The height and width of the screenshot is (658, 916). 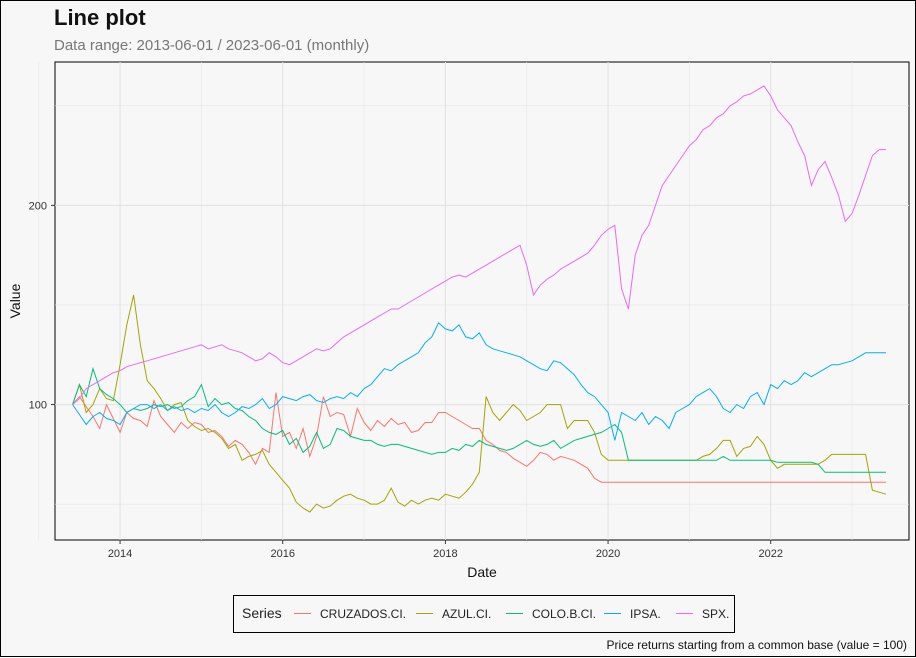 I want to click on x-axis-title: Date, so click(x=482, y=572).